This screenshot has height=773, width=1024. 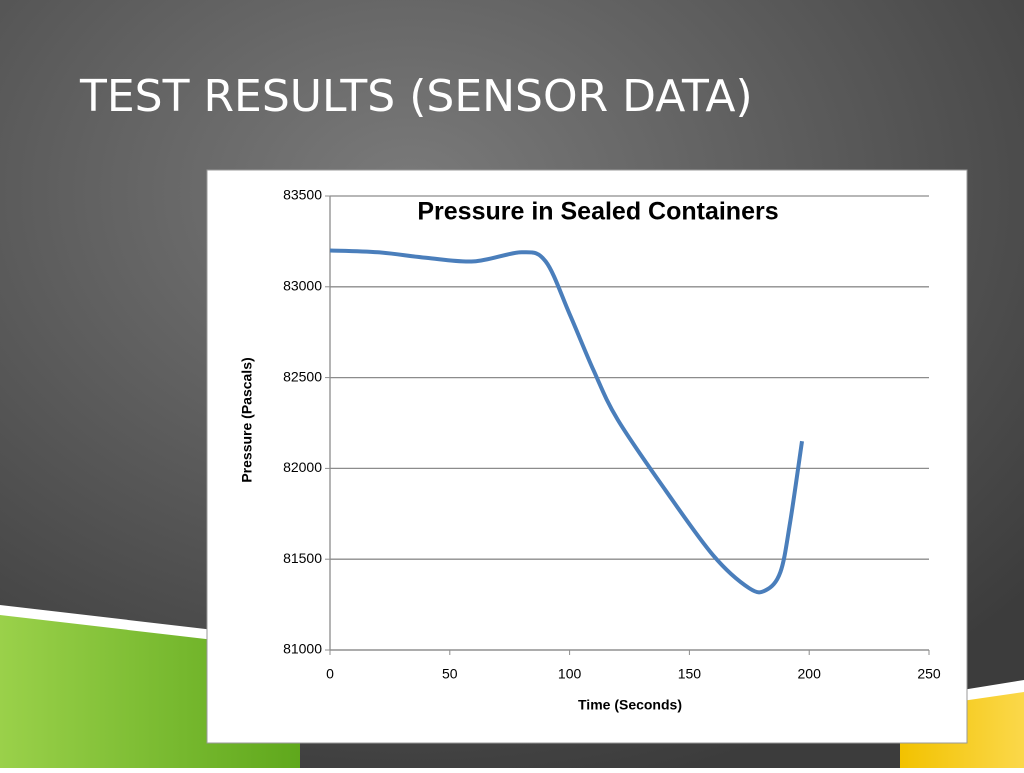 What do you see at coordinates (302, 195) in the screenshot?
I see `y-tick-label: 83500` at bounding box center [302, 195].